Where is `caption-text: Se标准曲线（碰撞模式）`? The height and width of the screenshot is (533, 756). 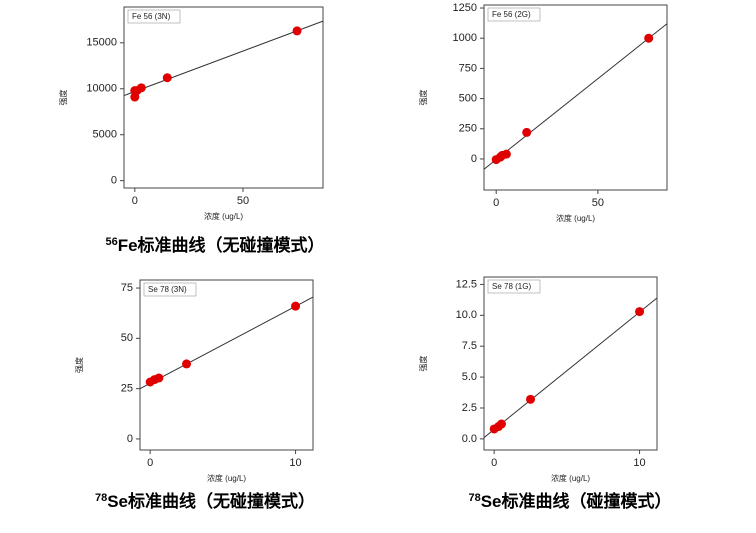
caption-text: Se标准曲线（碰撞模式） is located at coordinates (576, 501).